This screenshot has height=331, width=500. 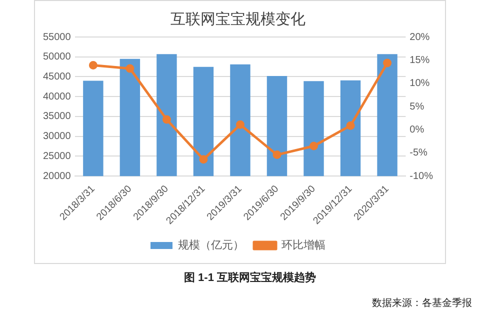 I want to click on y-tick-label: 50000, so click(x=57, y=57).